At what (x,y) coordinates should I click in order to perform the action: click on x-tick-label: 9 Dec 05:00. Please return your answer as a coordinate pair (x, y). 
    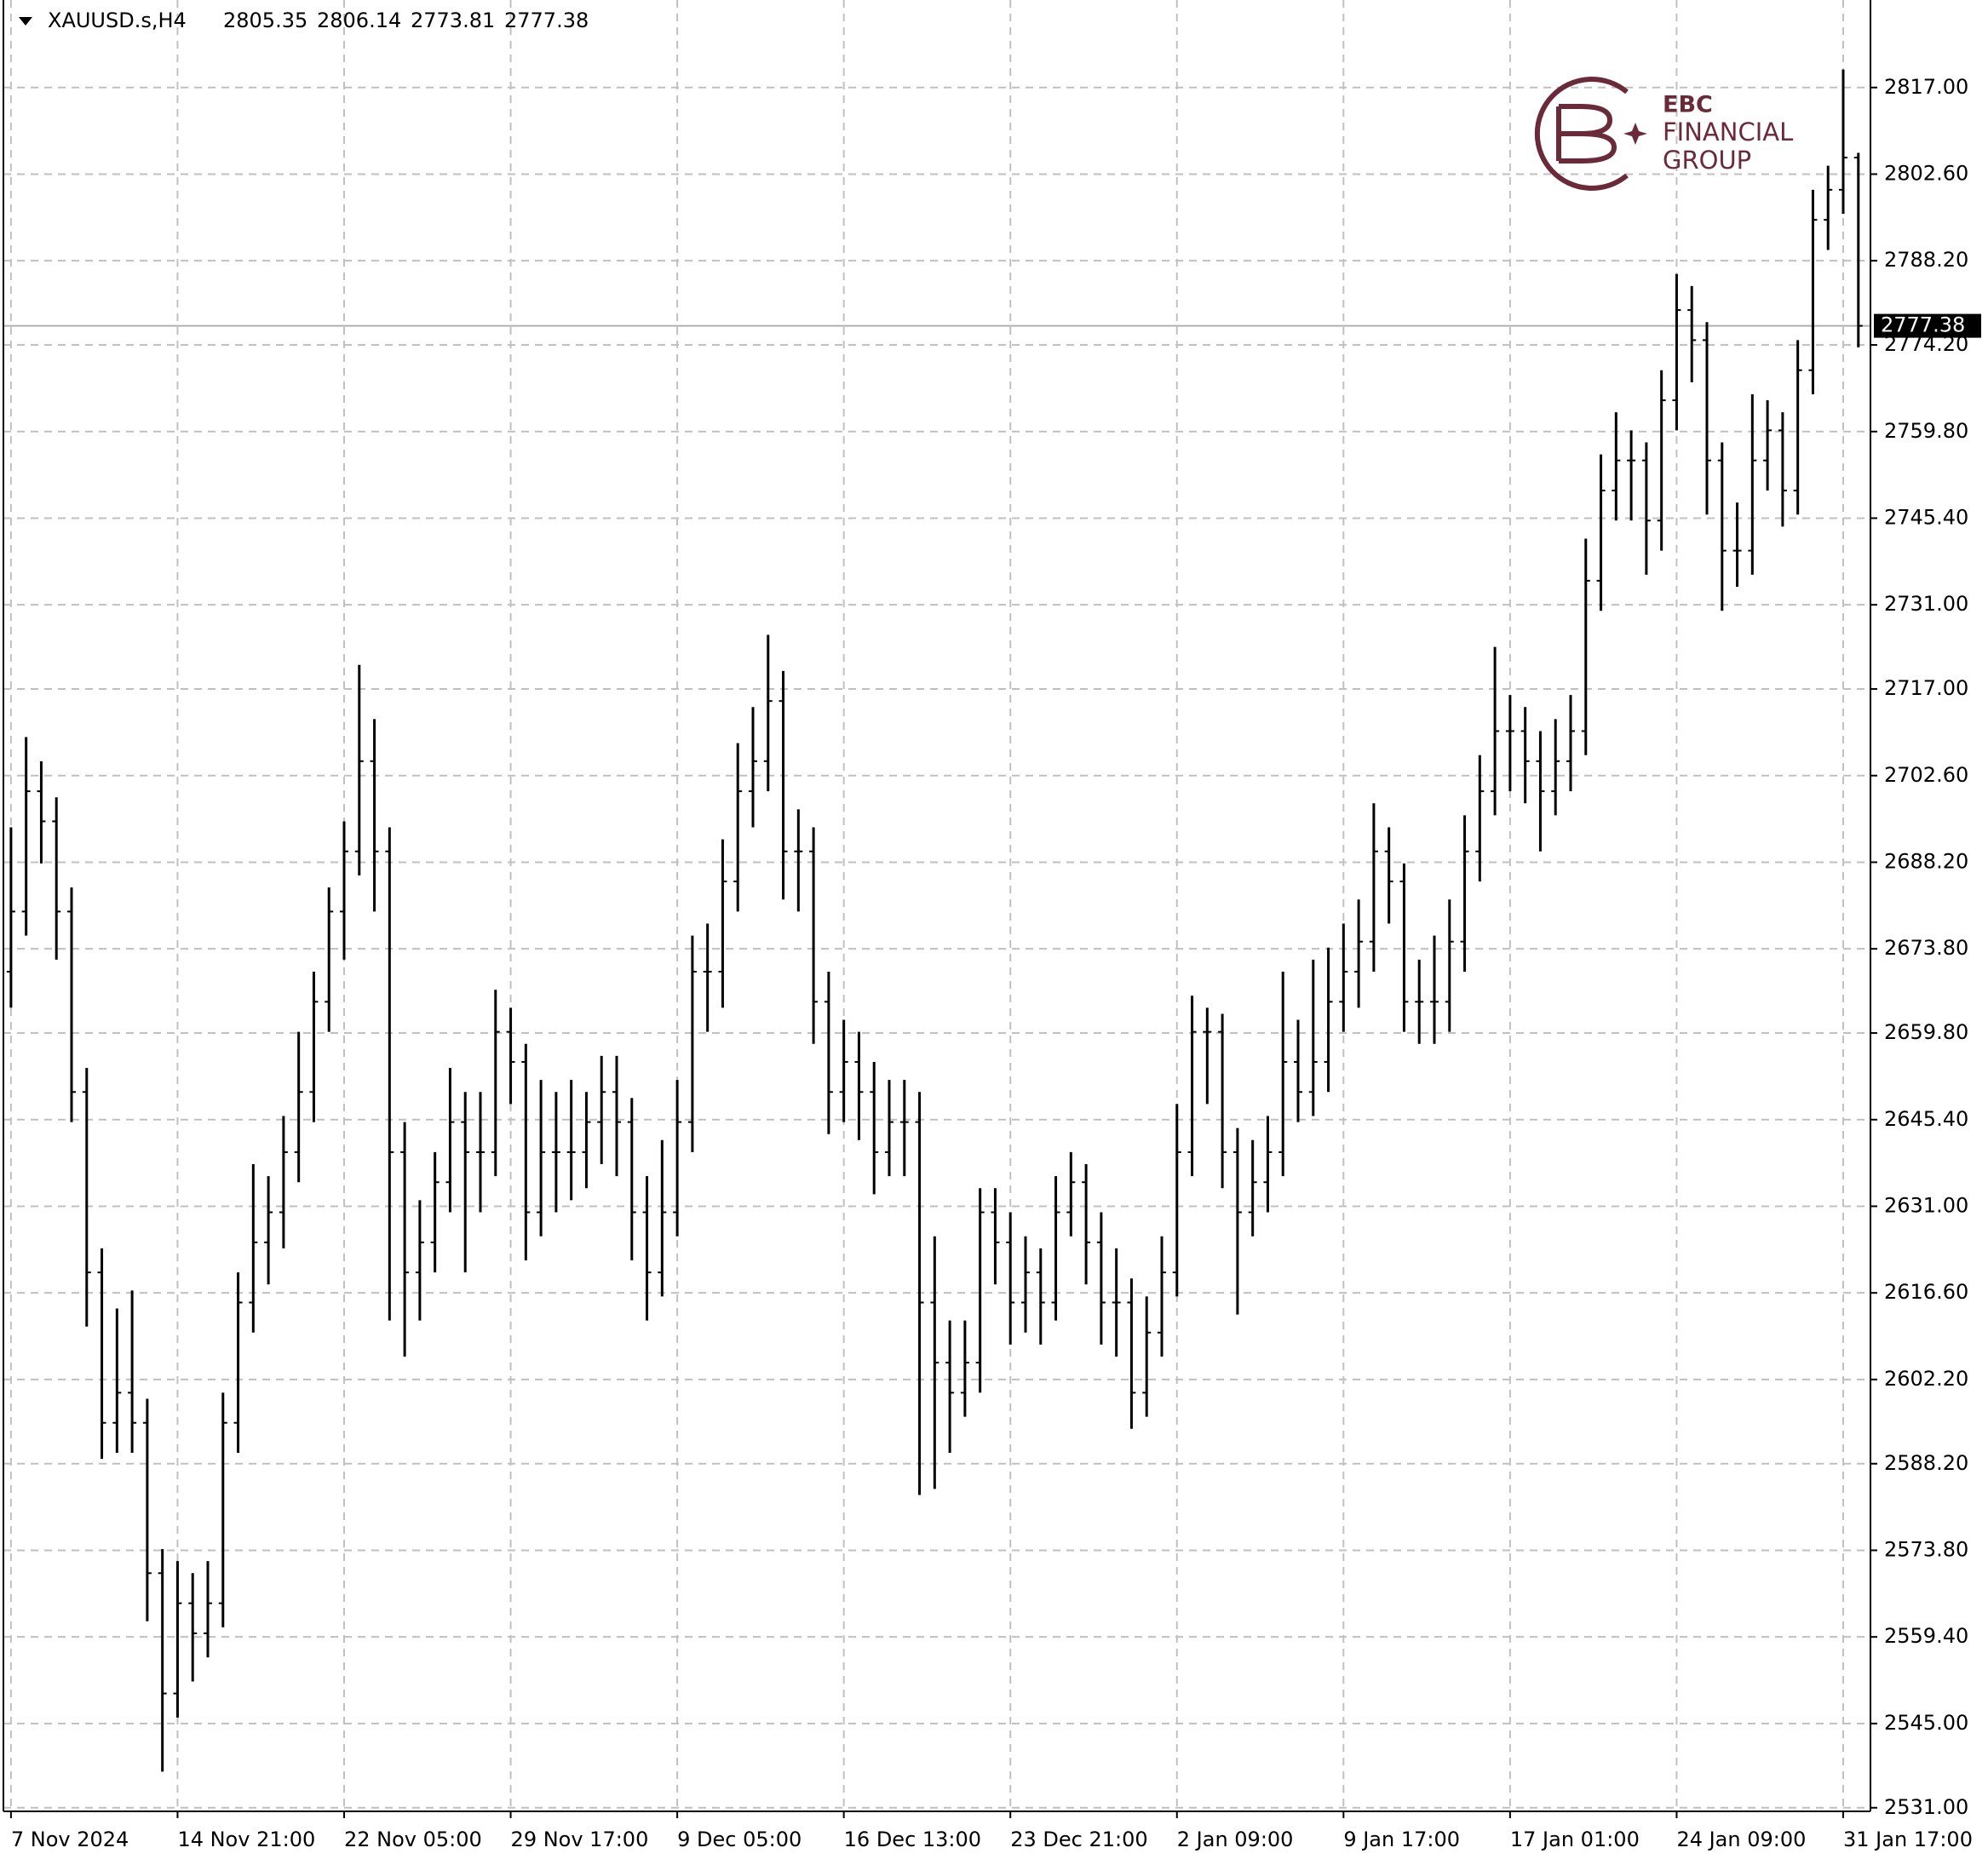
    Looking at the image, I should click on (740, 1839).